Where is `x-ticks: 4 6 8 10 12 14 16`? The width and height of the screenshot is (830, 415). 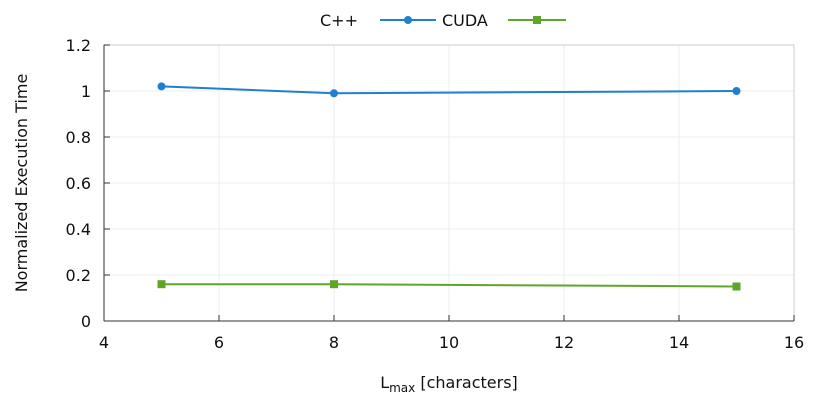
x-ticks: 4 6 8 10 12 14 16 is located at coordinates (451, 333).